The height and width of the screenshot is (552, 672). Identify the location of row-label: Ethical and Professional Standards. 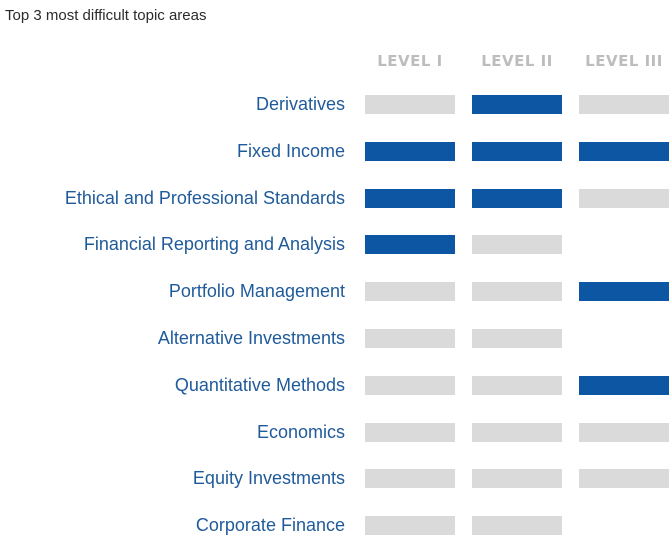
(204, 197).